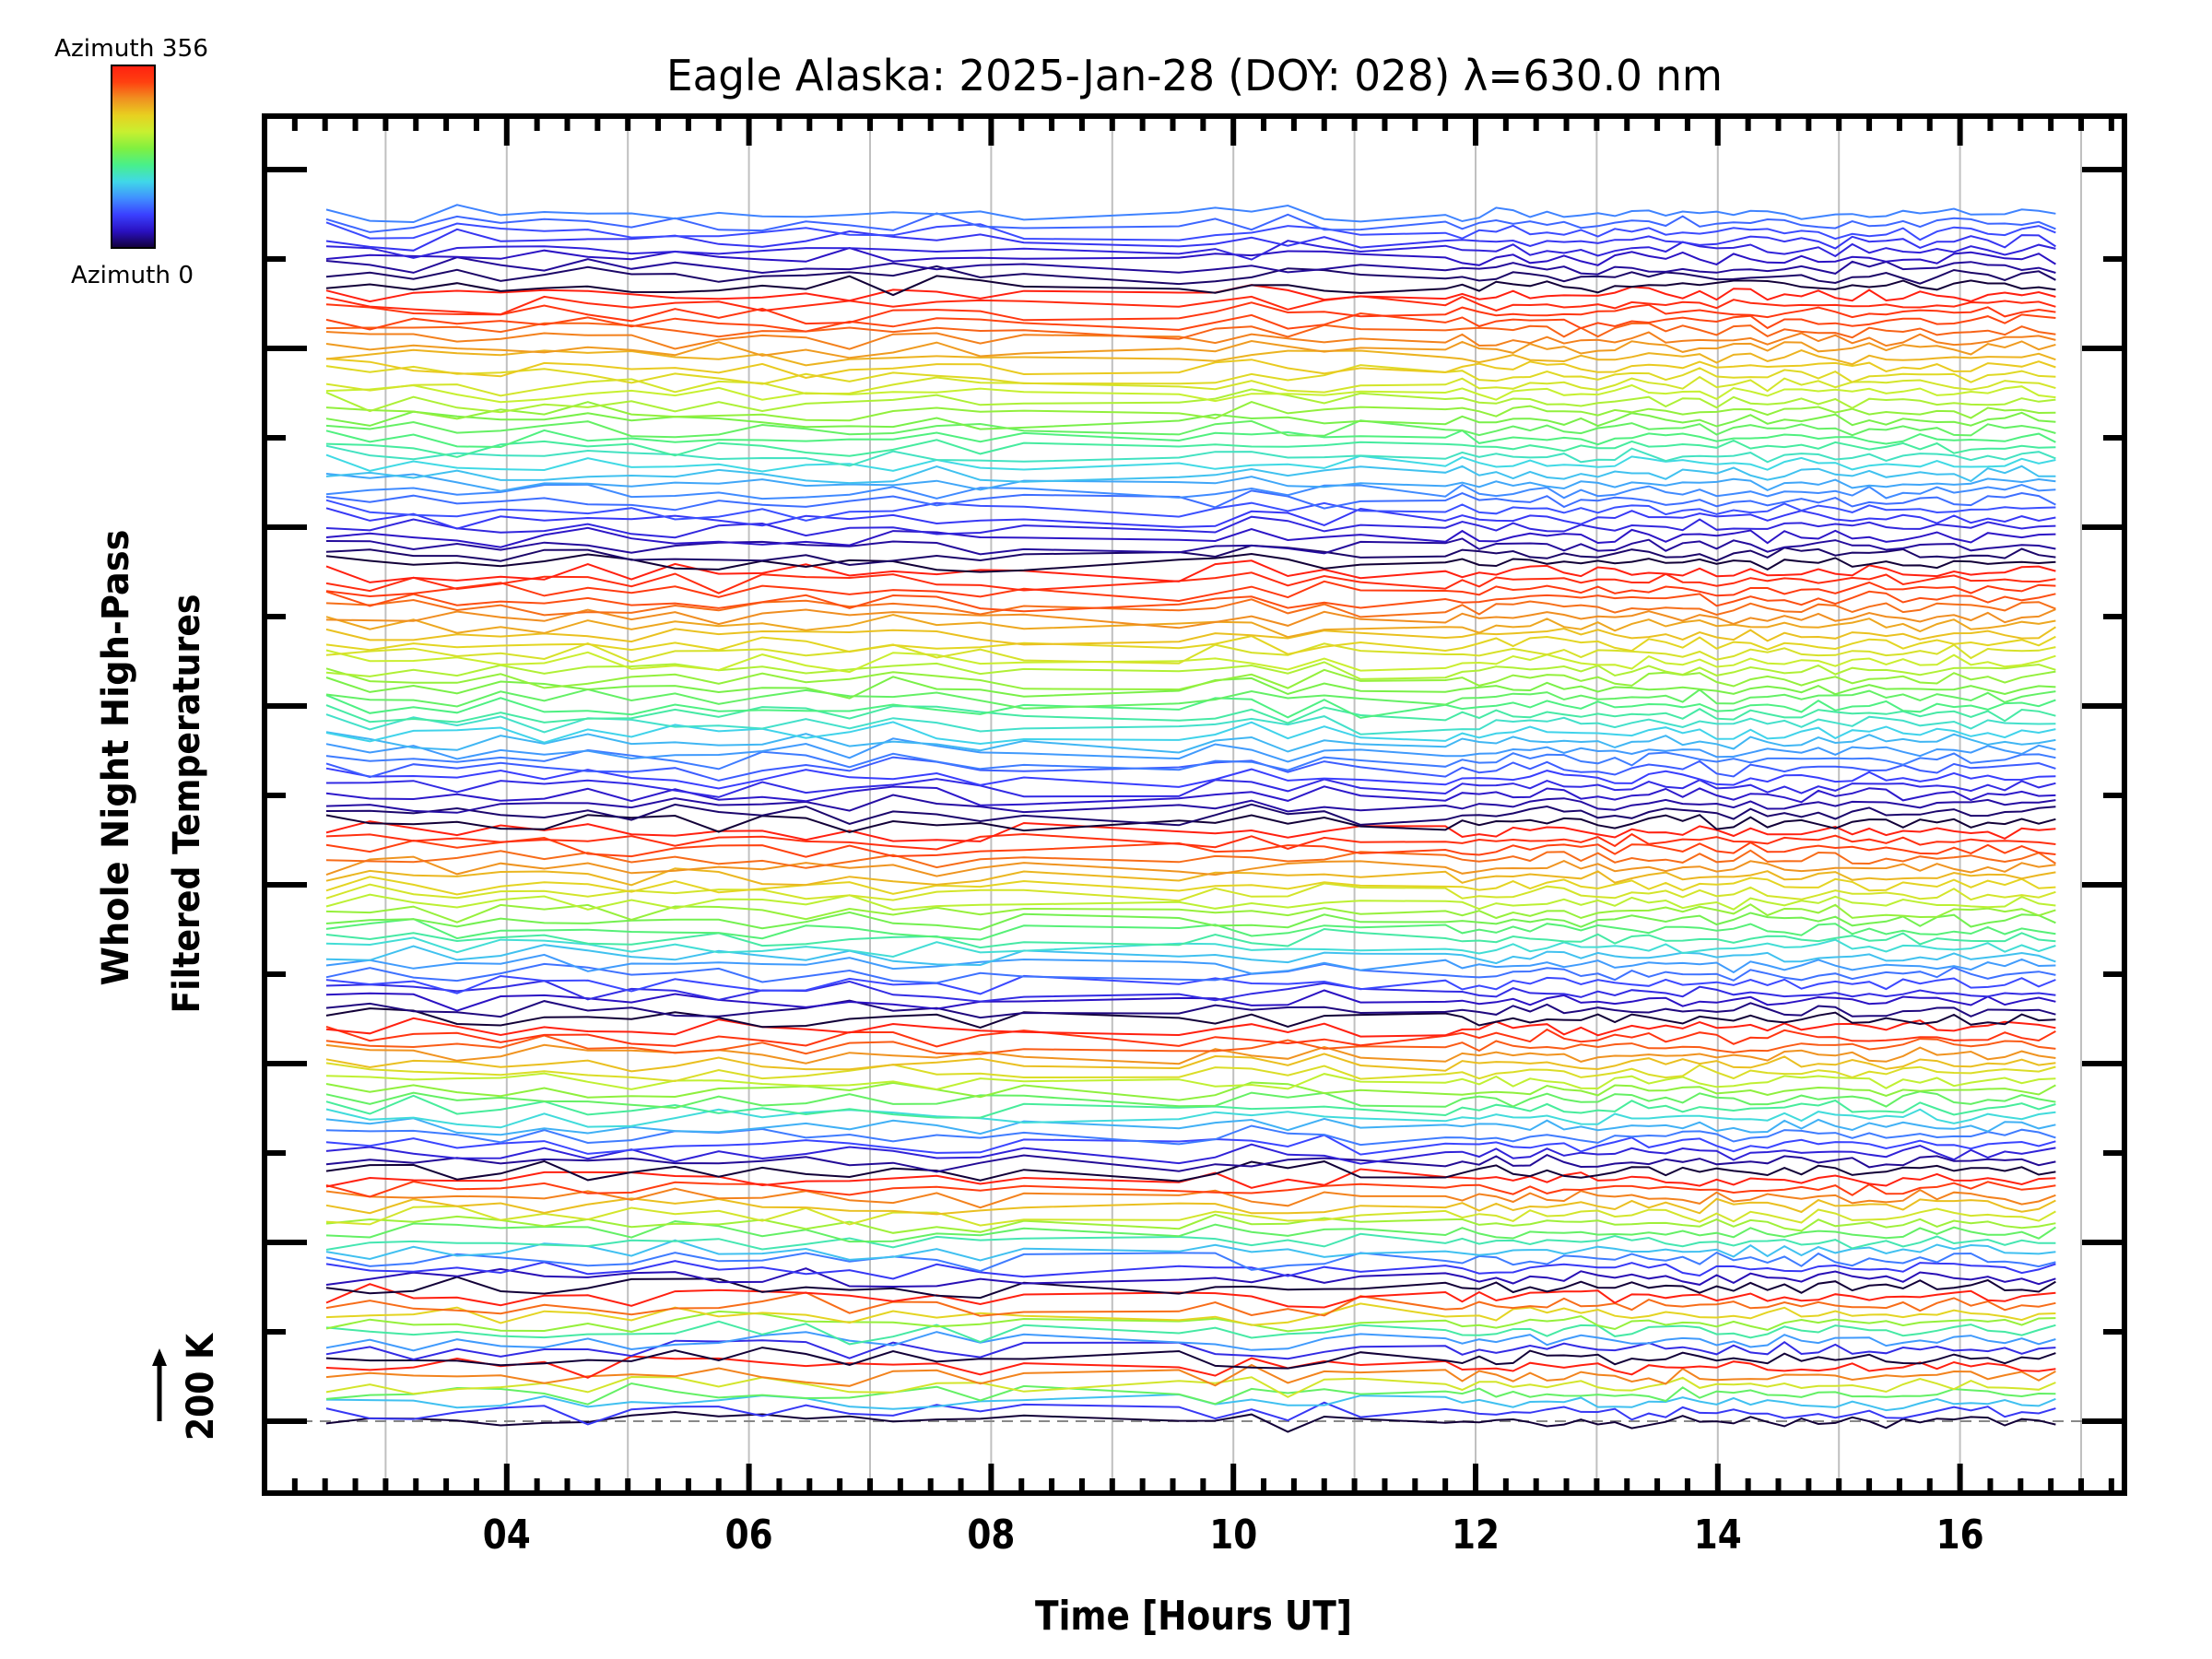 The height and width of the screenshot is (1659, 2212). I want to click on trace-ring3-az0, so click(1190, 1288).